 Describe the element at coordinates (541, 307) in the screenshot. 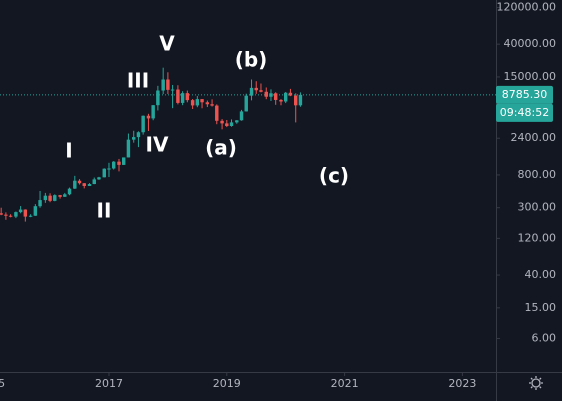

I see `y-tick-label: 15.00` at that location.